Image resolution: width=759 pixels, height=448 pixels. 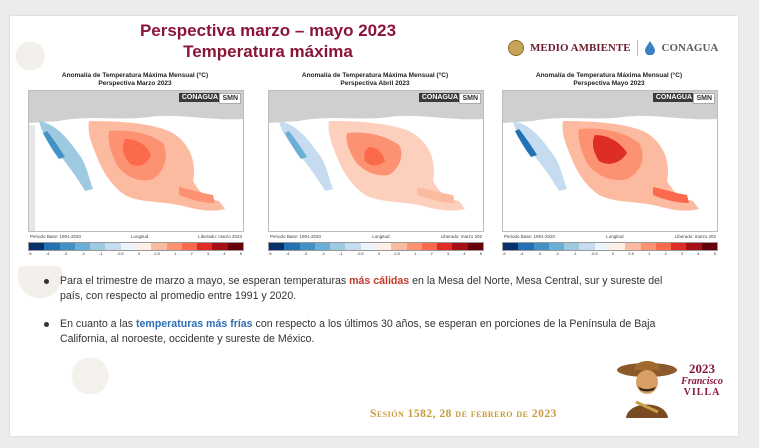 I want to click on emblem-year: 2023, so click(x=702, y=368).